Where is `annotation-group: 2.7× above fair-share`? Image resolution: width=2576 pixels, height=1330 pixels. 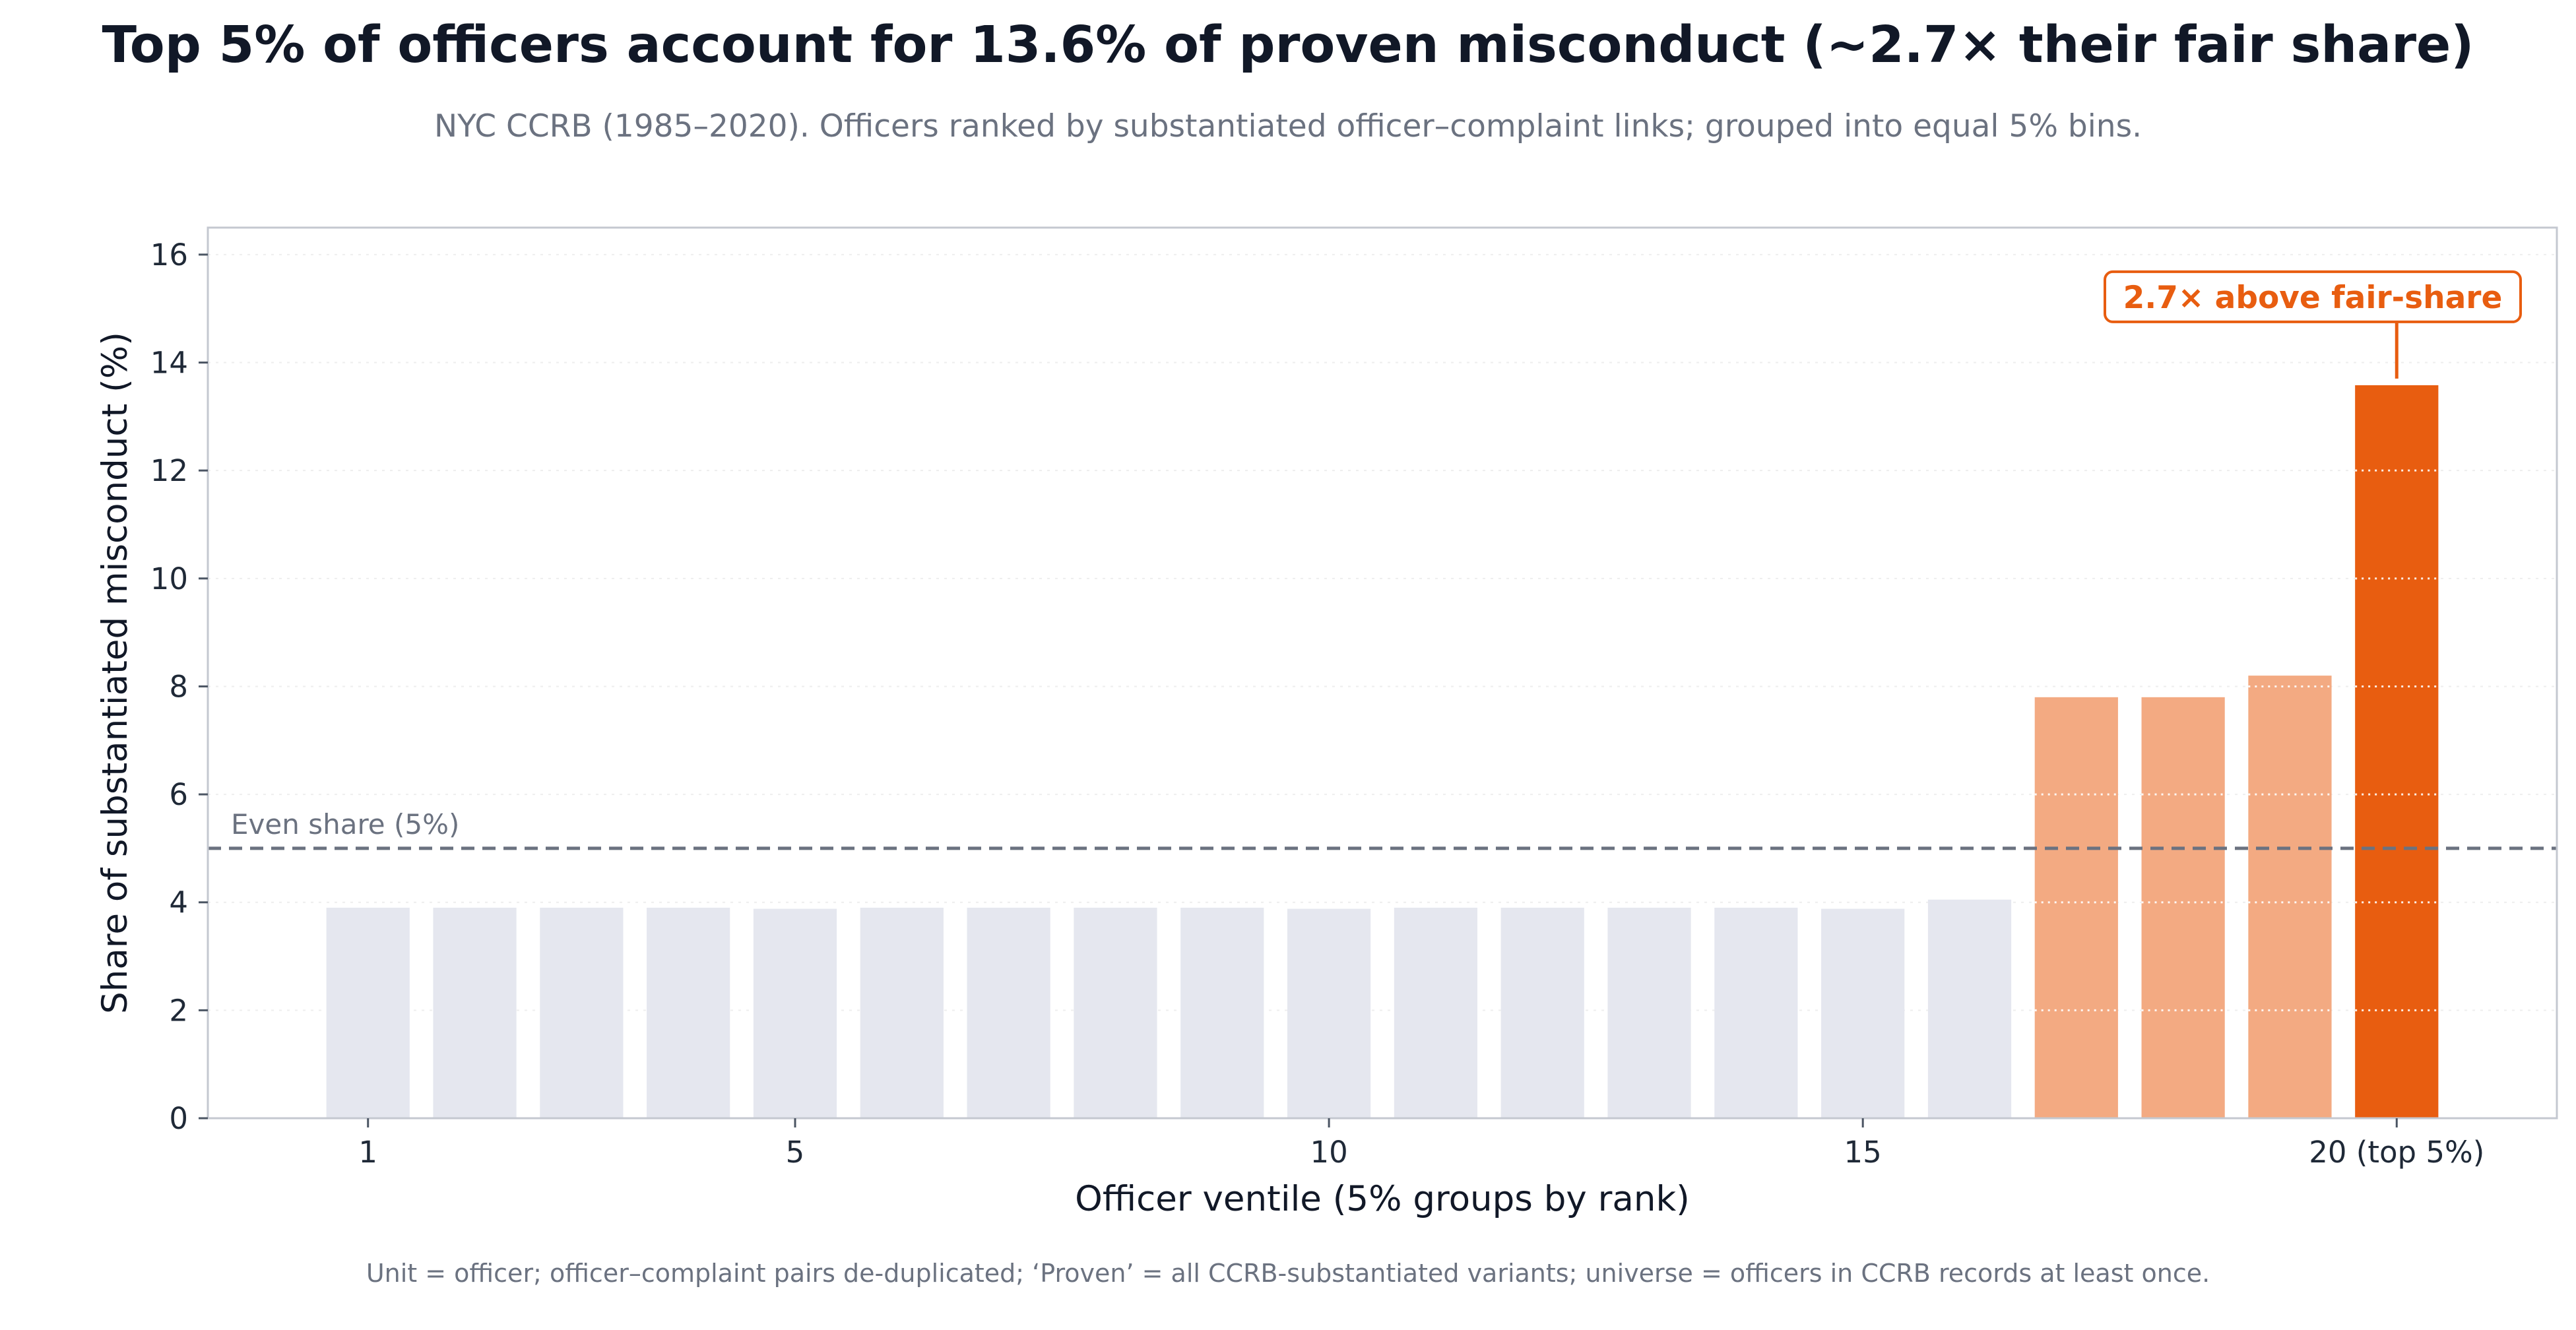
annotation-group: 2.7× above fair-share is located at coordinates (2313, 324).